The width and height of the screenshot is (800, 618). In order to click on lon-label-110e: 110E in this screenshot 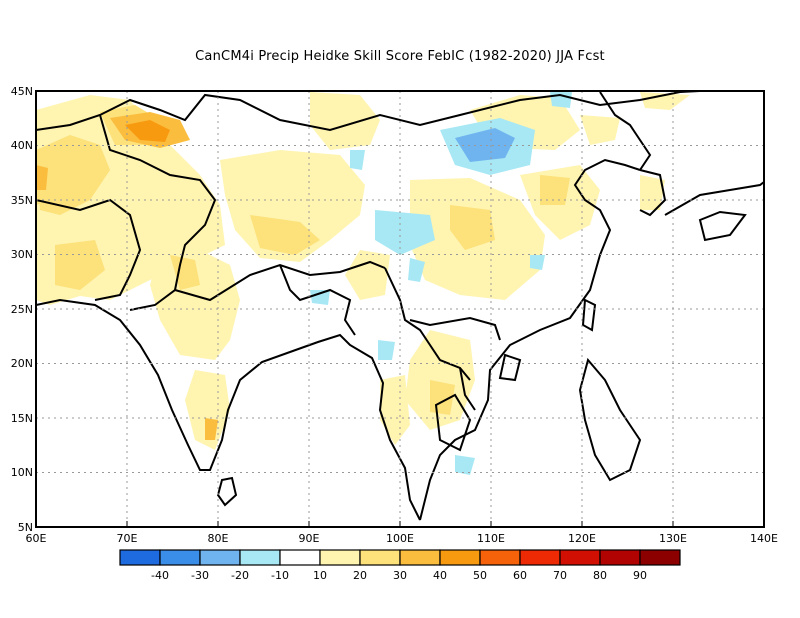, I will do `click(491, 538)`.